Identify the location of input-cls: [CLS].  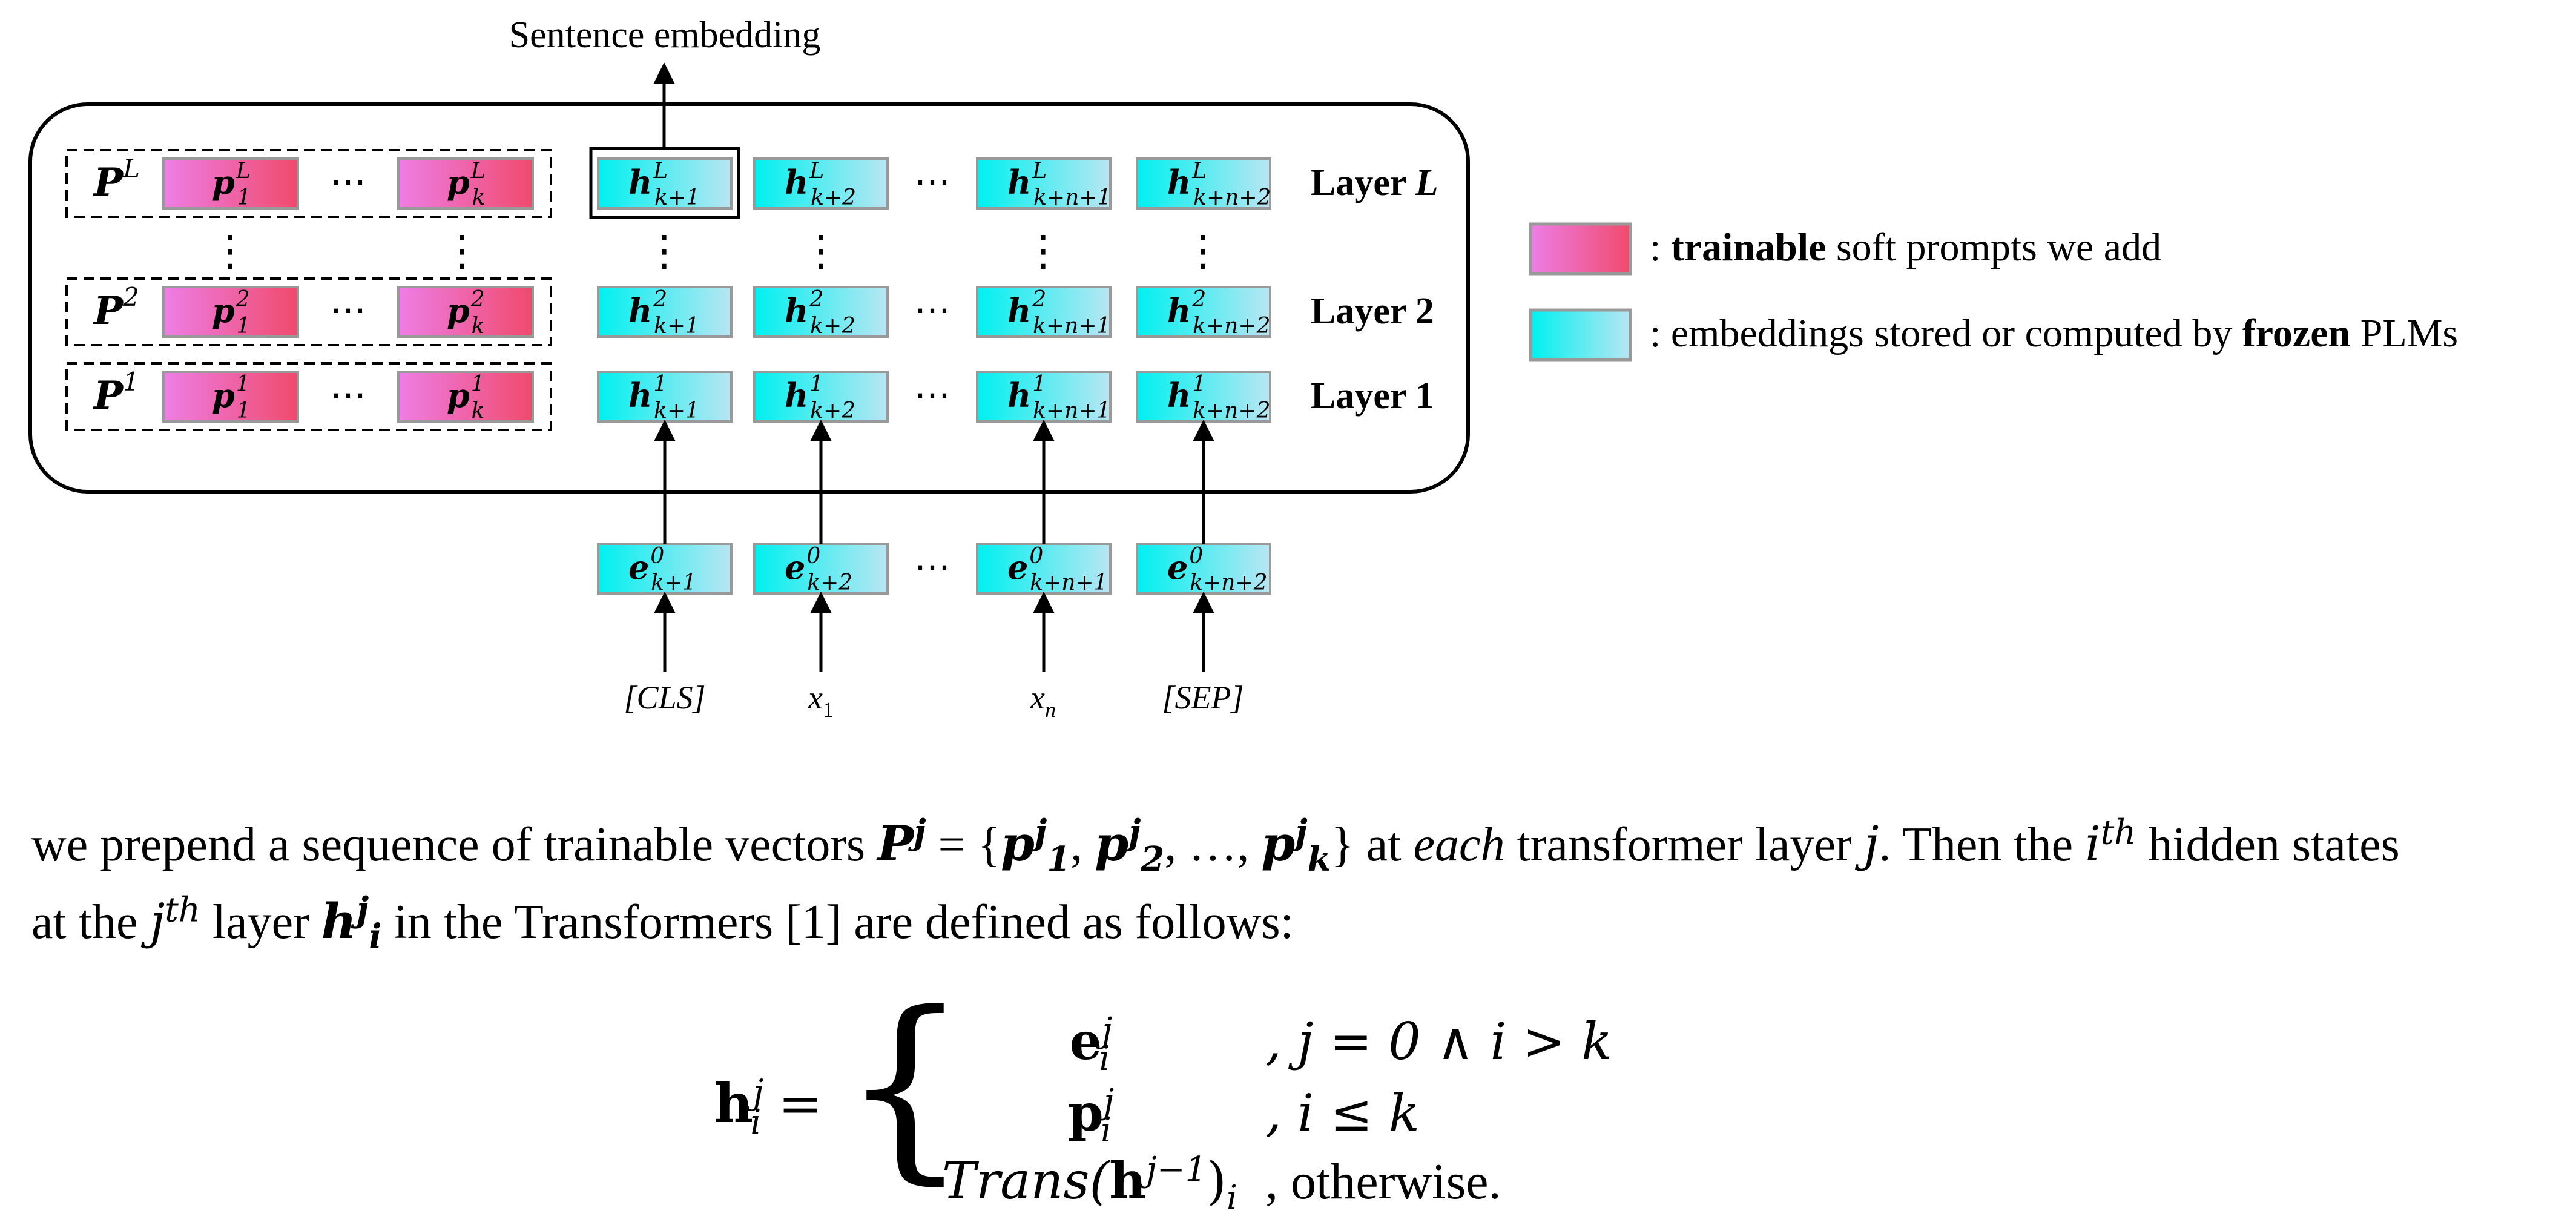
(664, 697).